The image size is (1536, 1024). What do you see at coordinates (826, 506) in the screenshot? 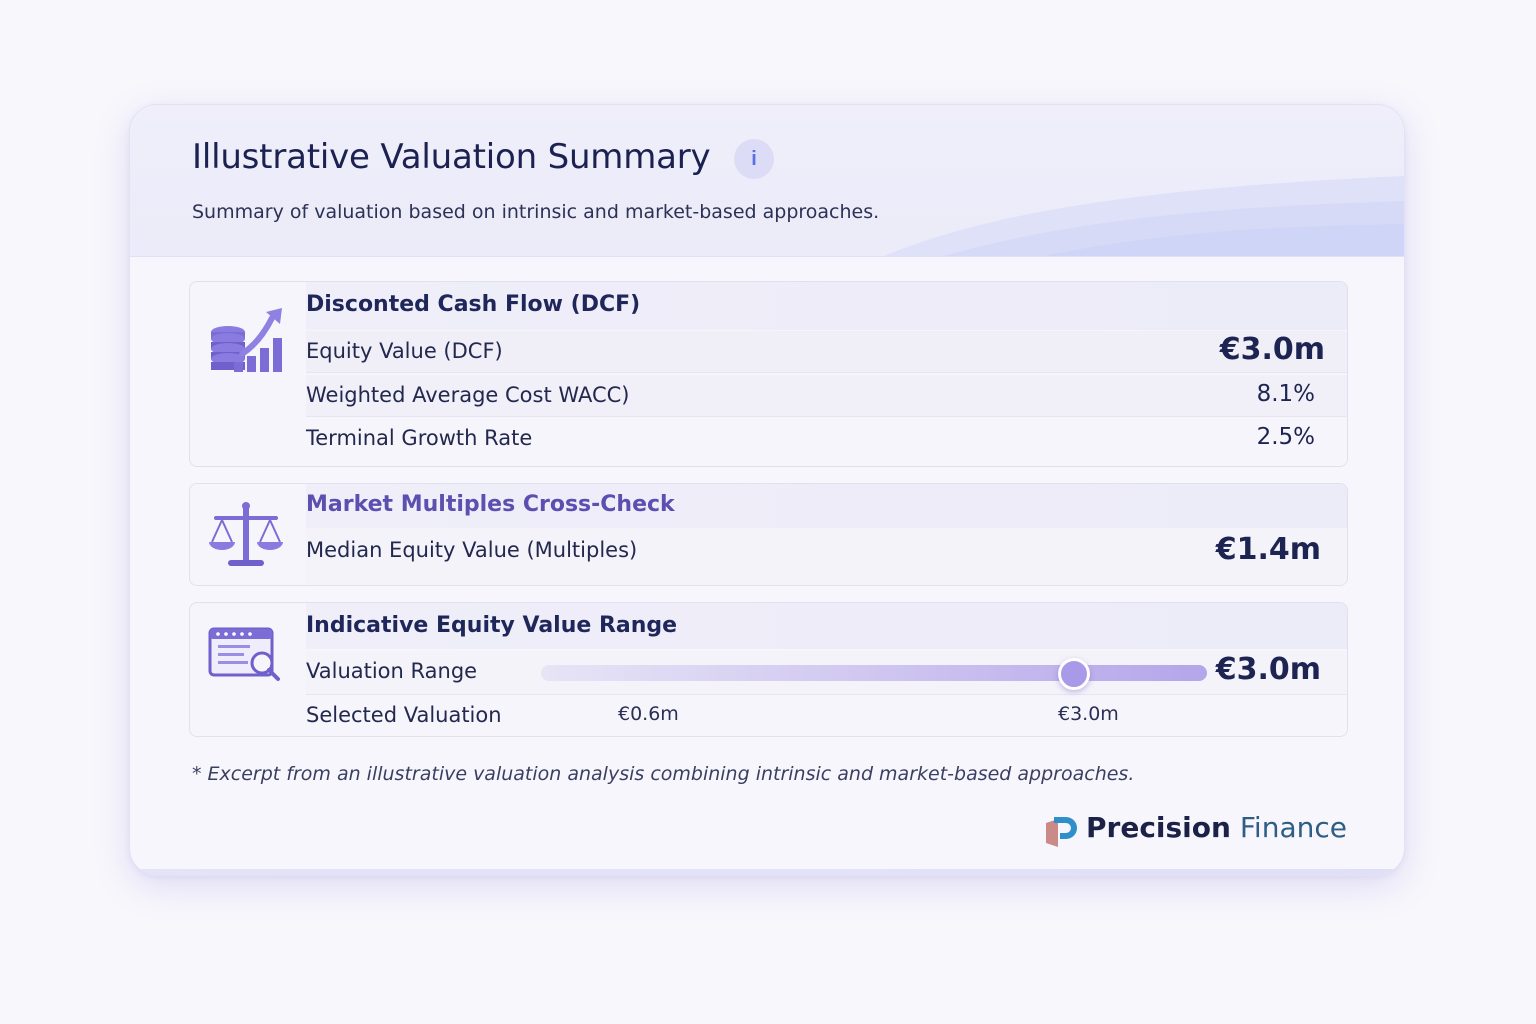
I see `multiples-section-title: Market Multiples Cross-Check` at bounding box center [826, 506].